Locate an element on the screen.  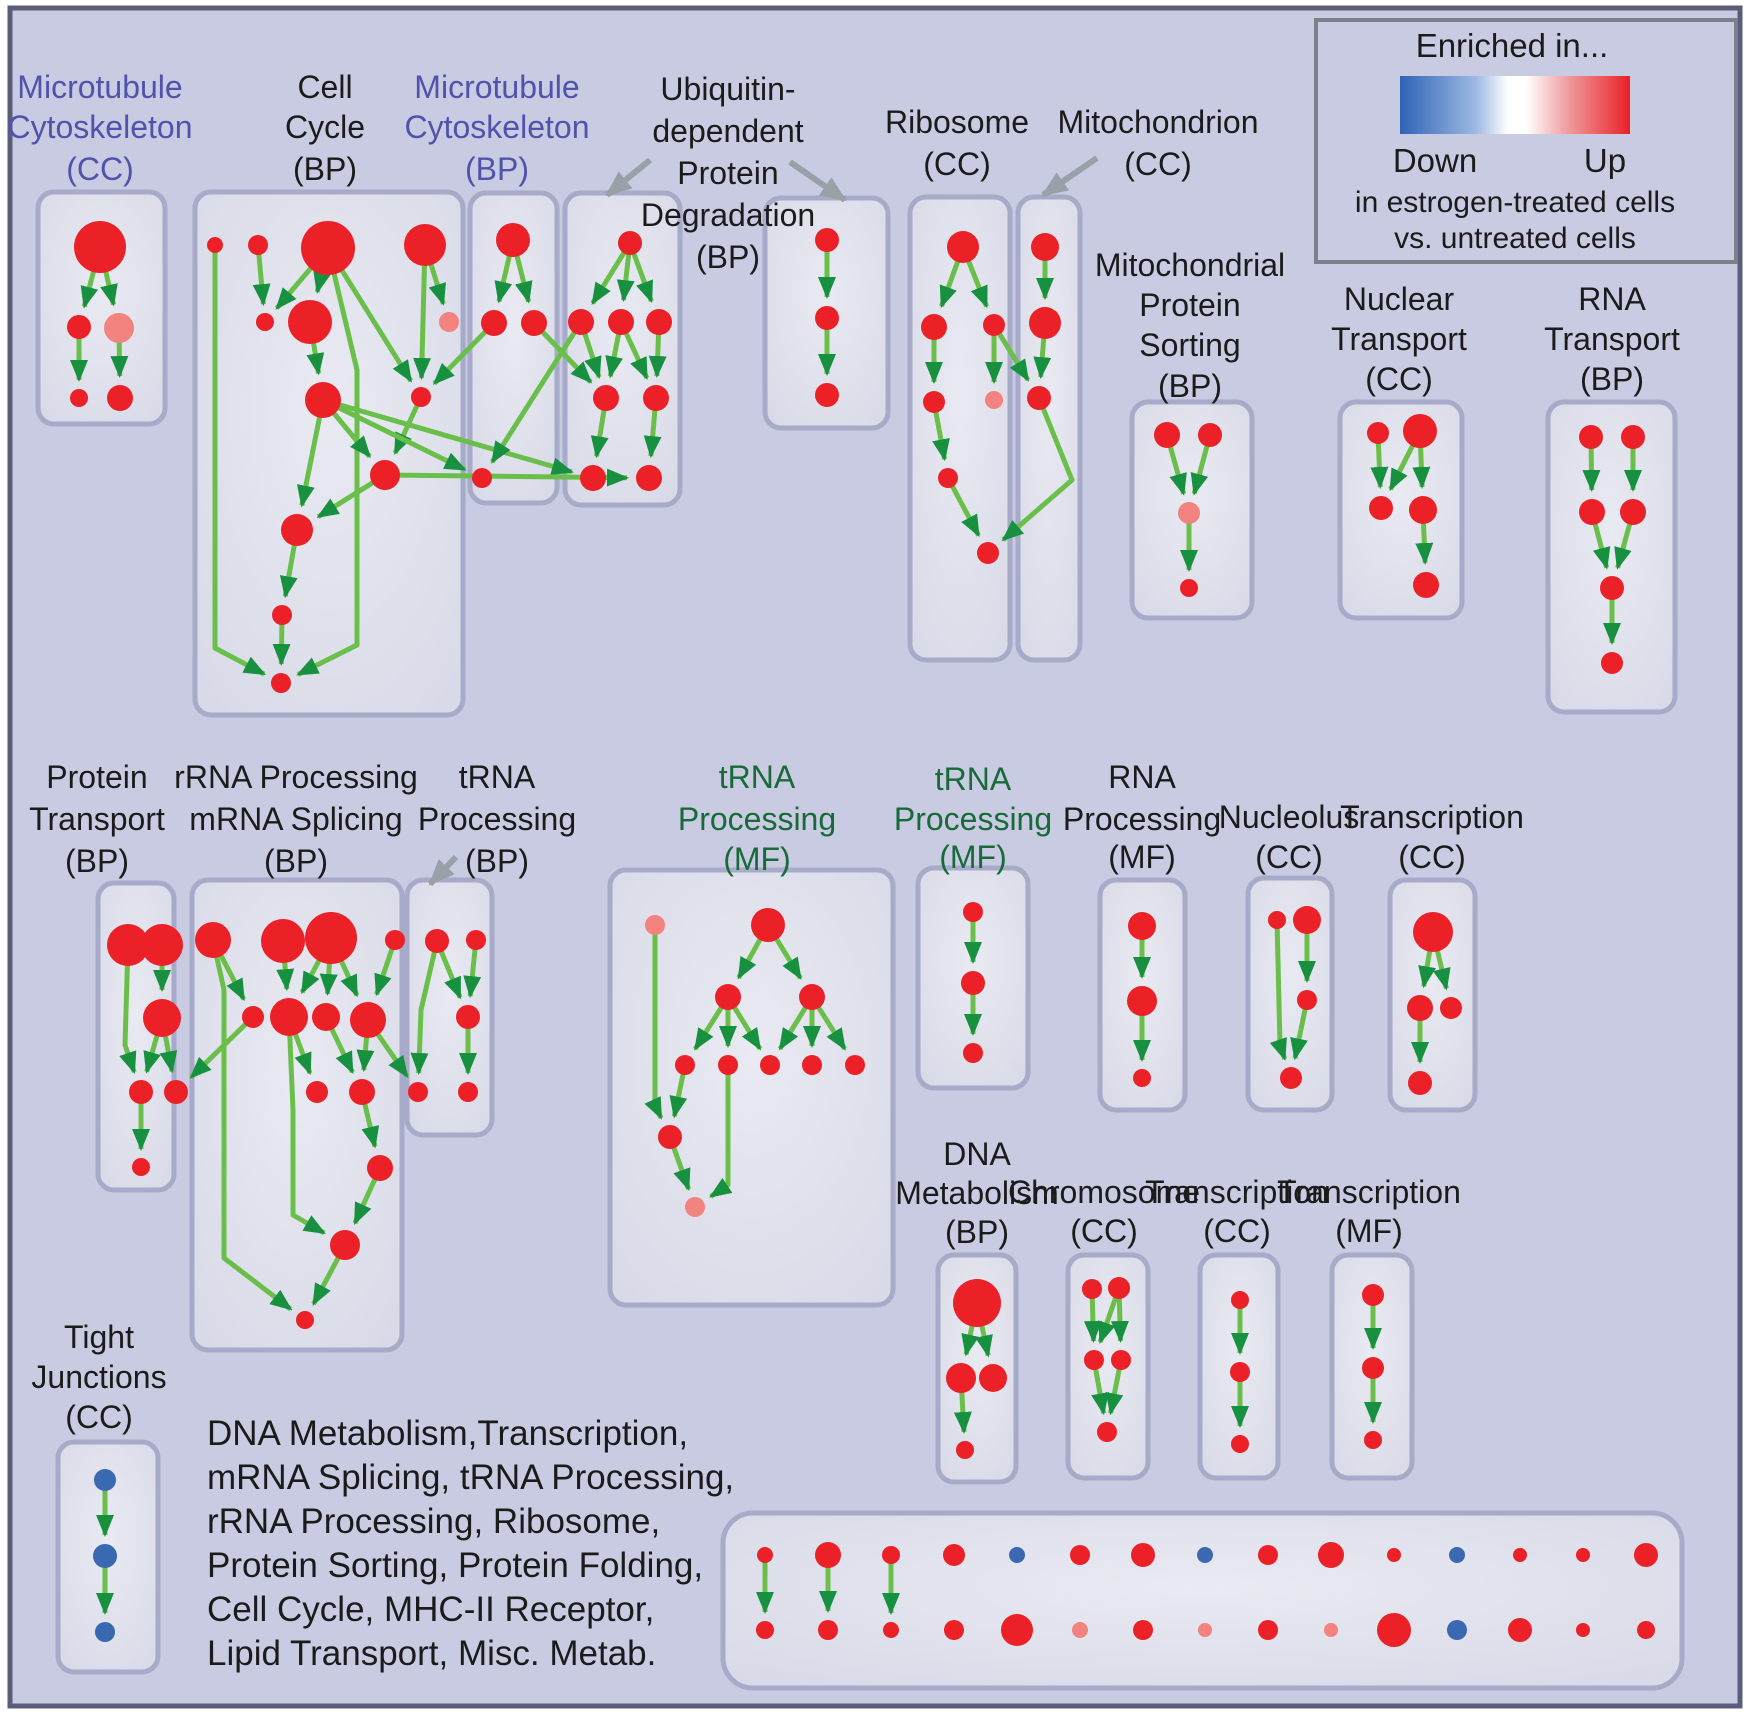
label-cell-cycle: Cell Cycle (BP) is located at coordinates (325, 128).